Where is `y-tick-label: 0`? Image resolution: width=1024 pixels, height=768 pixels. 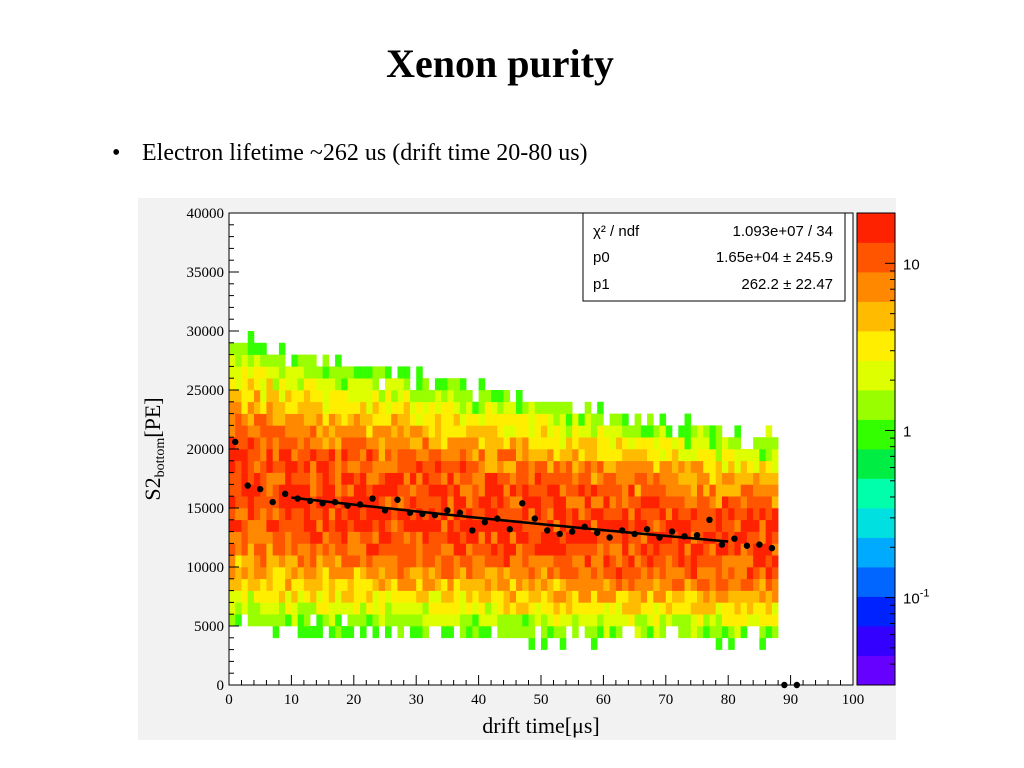 y-tick-label: 0 is located at coordinates (221, 686).